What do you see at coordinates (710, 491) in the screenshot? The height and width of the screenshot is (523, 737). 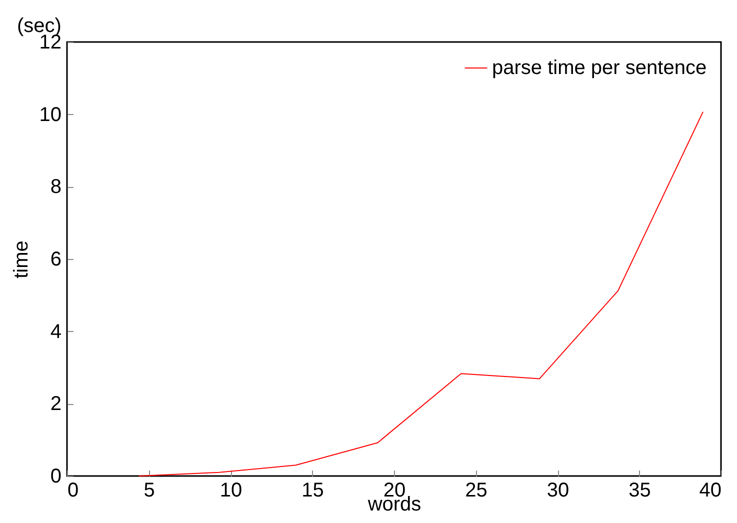 I see `x-tick-label: 40` at bounding box center [710, 491].